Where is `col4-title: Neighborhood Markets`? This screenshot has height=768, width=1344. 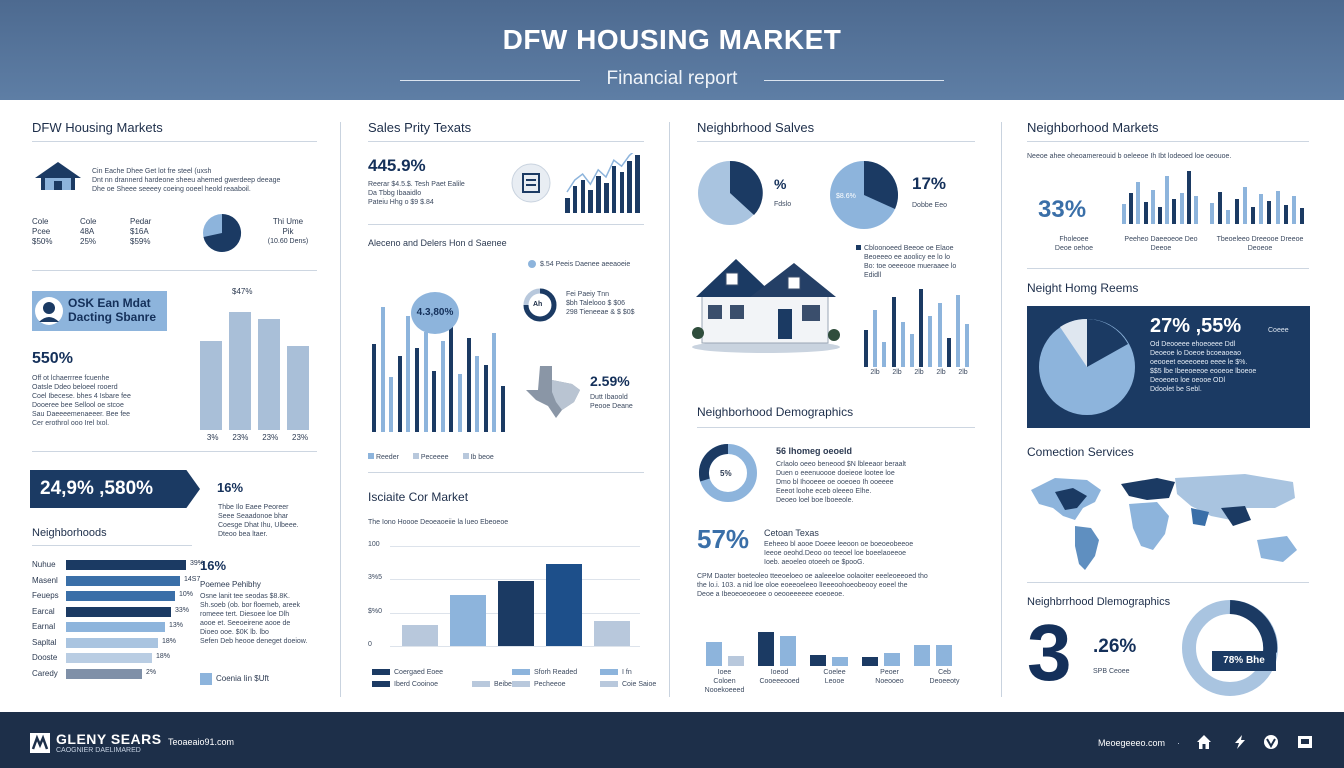
col4-title: Neighborhood Markets is located at coordinates (1093, 127).